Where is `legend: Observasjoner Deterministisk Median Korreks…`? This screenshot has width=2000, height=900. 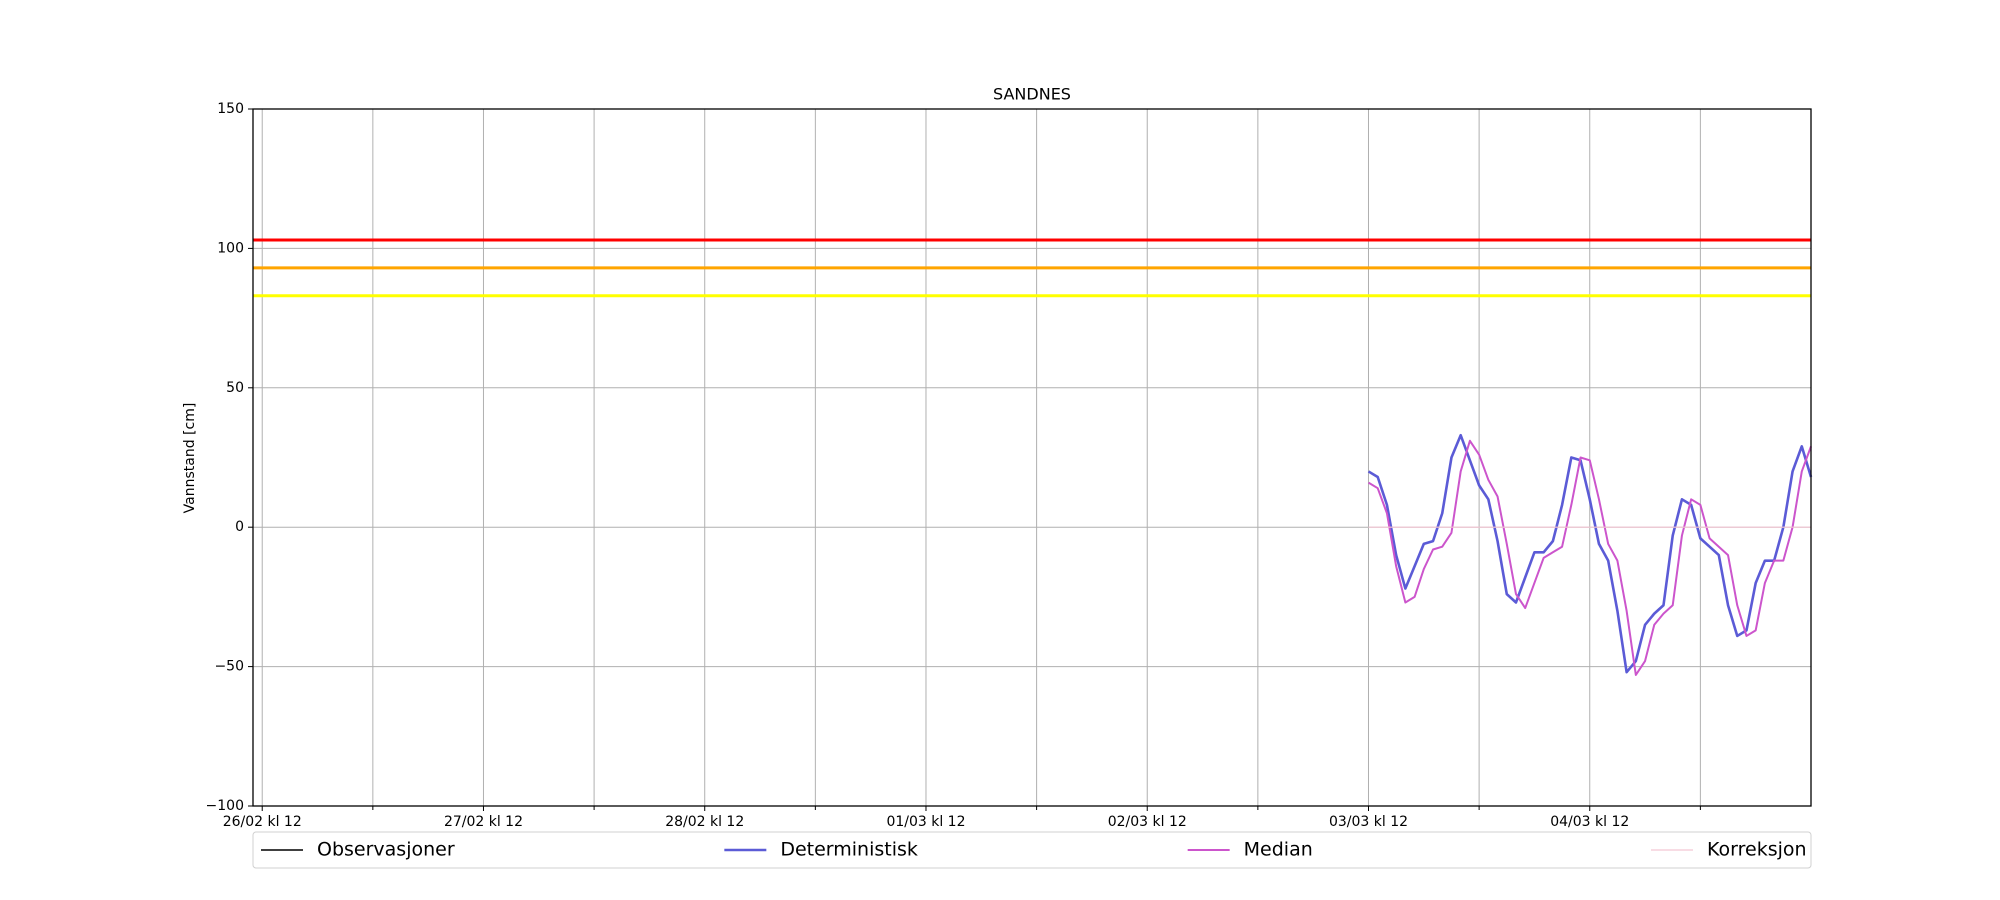 legend: Observasjoner Deterministisk Median Korreks… is located at coordinates (1032, 850).